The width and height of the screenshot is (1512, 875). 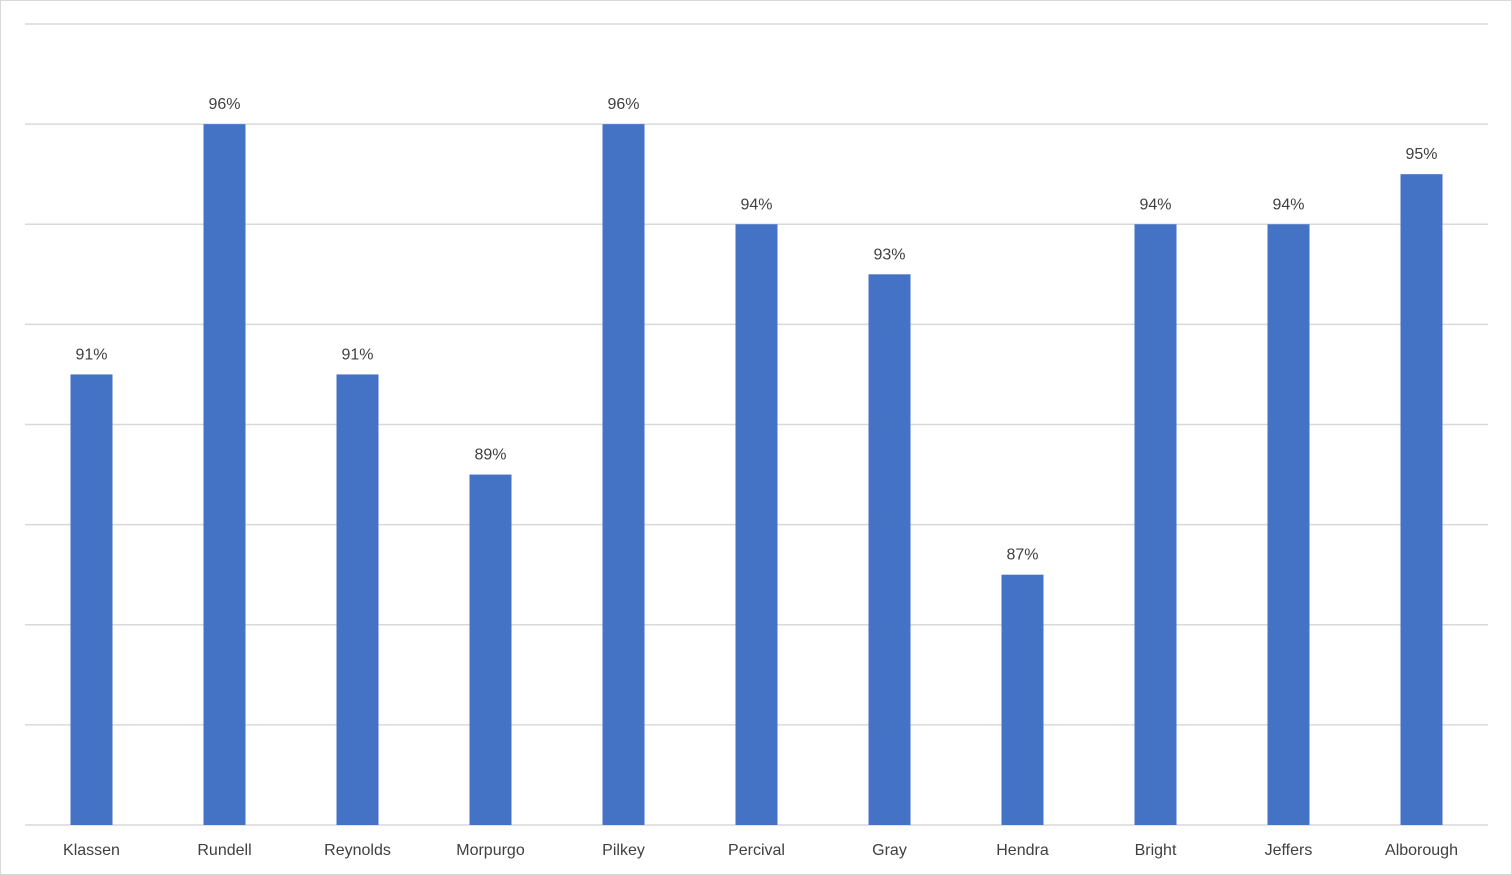 What do you see at coordinates (224, 474) in the screenshot?
I see `bar-rundell` at bounding box center [224, 474].